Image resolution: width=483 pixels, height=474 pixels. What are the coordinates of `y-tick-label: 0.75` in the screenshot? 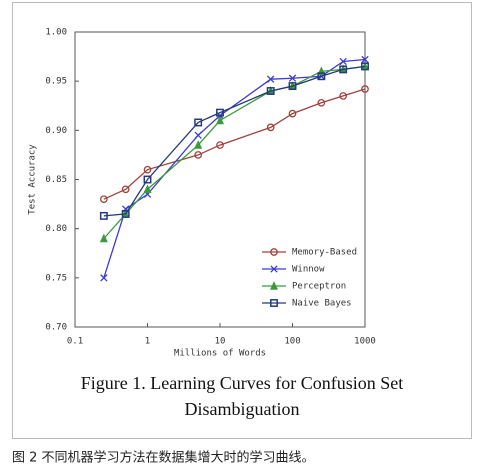 It's located at (56, 278).